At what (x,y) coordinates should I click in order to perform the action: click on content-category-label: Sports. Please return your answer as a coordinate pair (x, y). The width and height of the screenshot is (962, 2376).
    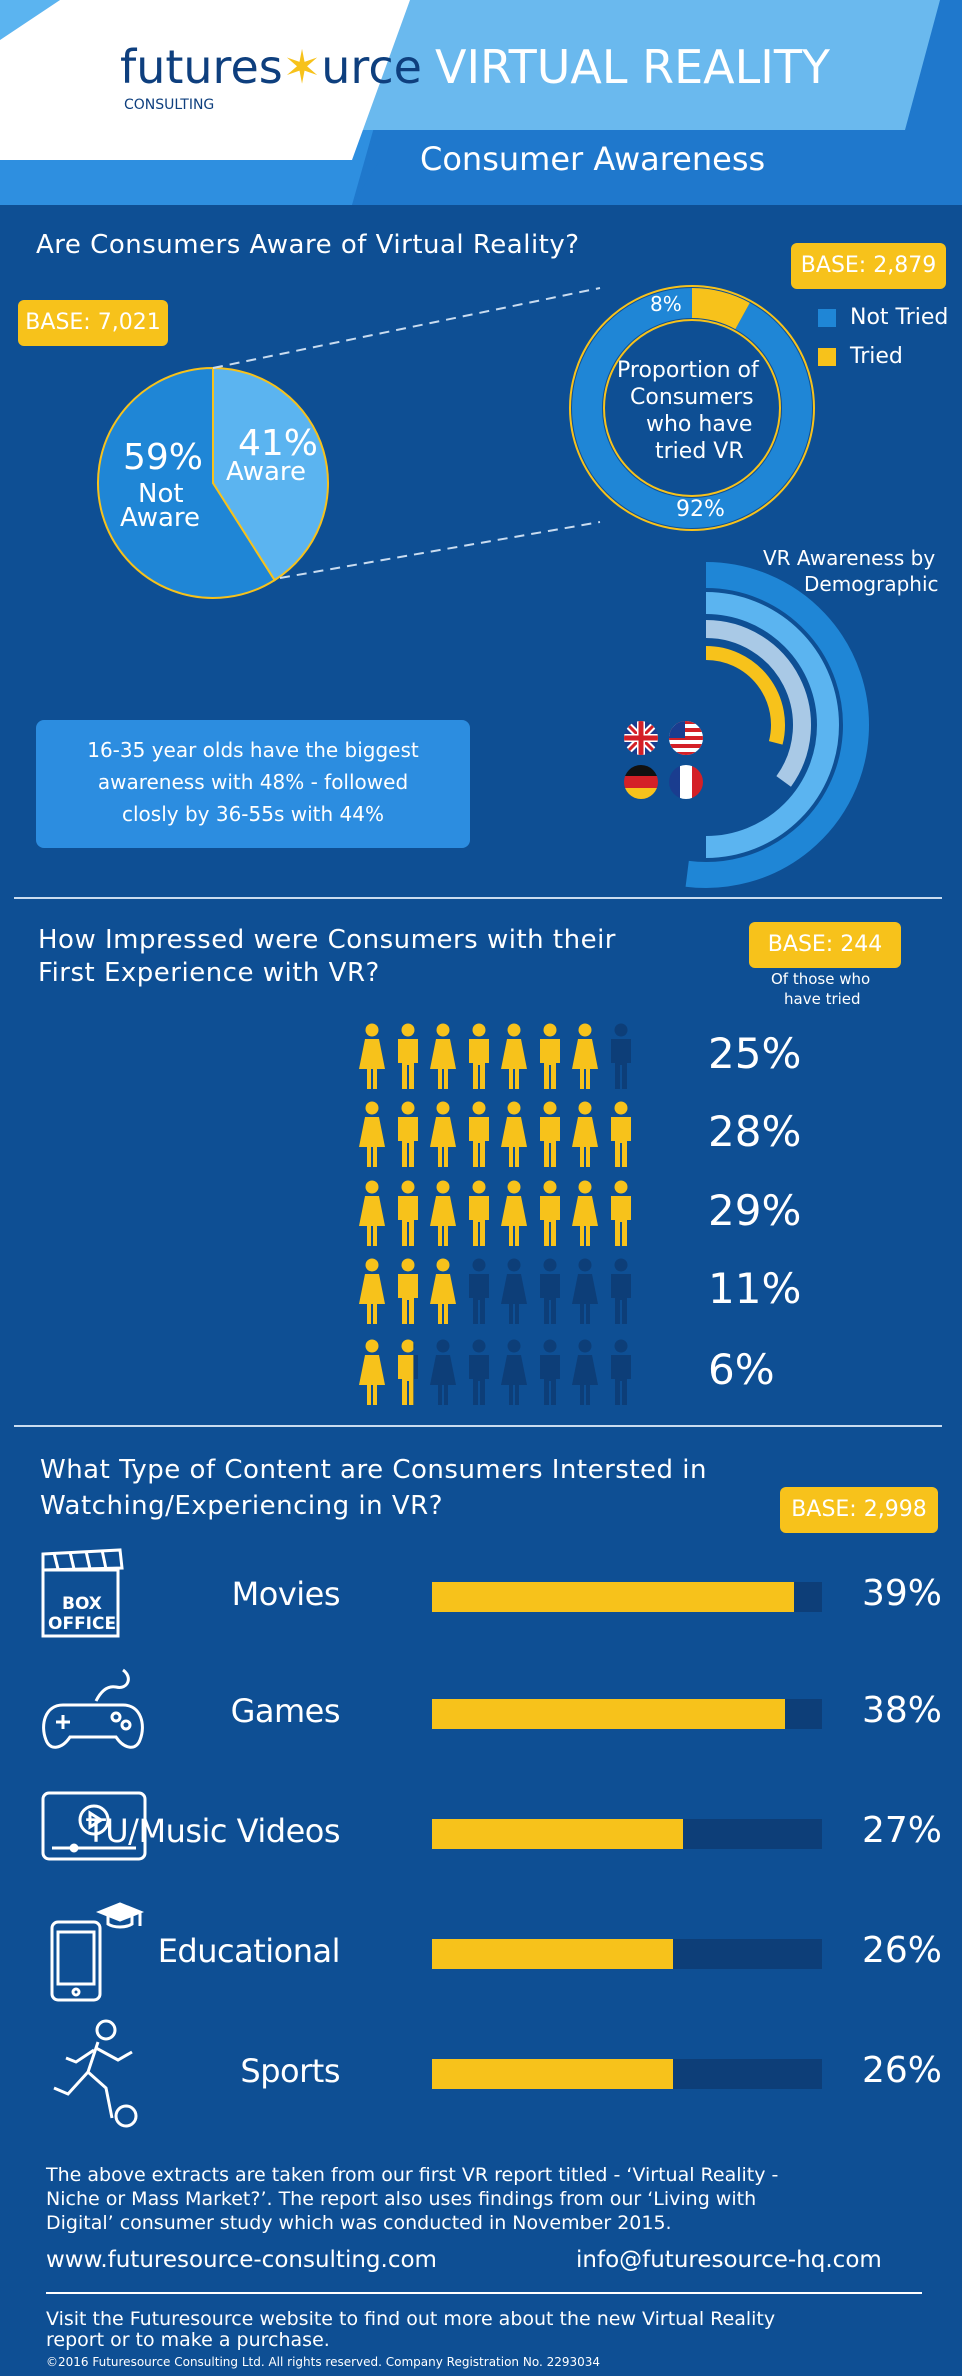
    Looking at the image, I should click on (290, 2071).